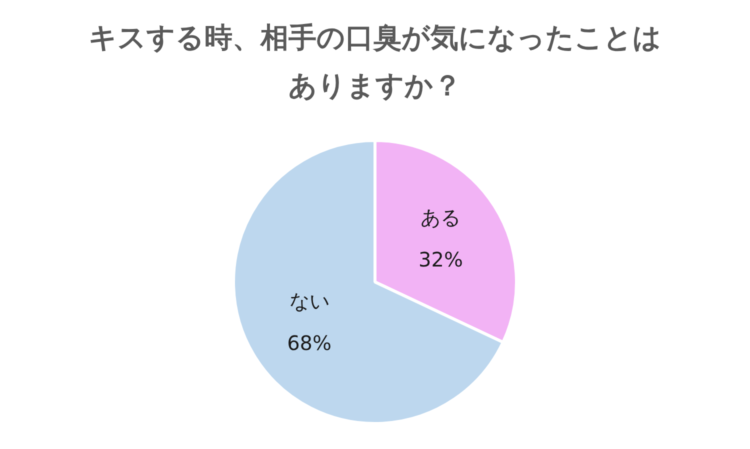 This screenshot has width=750, height=449. What do you see at coordinates (309, 342) in the screenshot?
I see `data-label: 68%` at bounding box center [309, 342].